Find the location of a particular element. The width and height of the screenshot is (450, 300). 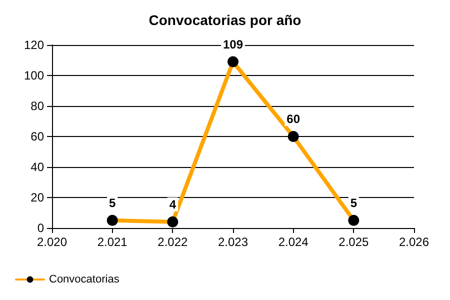

x-tick-label: 2.022 is located at coordinates (173, 242).